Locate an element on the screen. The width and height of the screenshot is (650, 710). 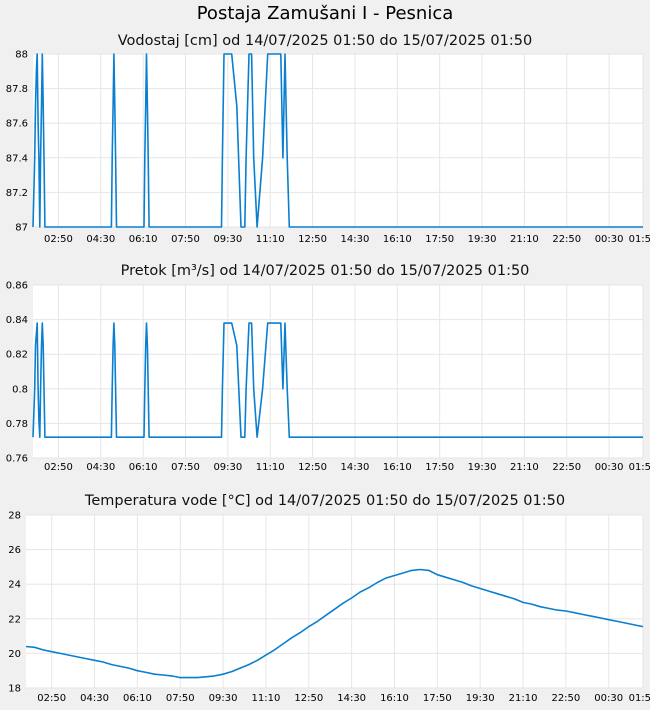
y-tick-label: 0.8 is located at coordinates (20, 389).